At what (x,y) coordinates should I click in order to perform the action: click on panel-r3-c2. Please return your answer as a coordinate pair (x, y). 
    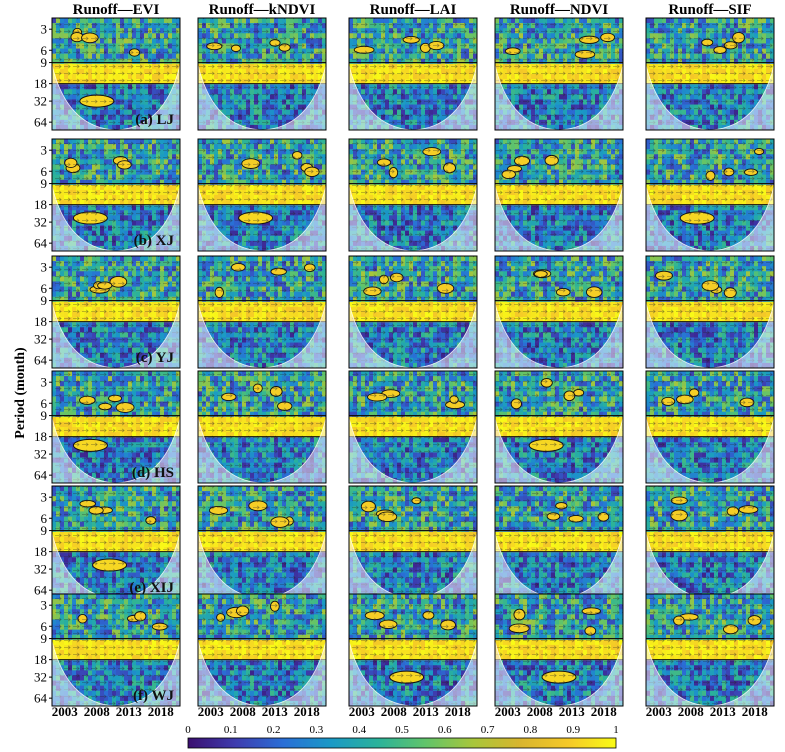
    Looking at the image, I should click on (262, 312).